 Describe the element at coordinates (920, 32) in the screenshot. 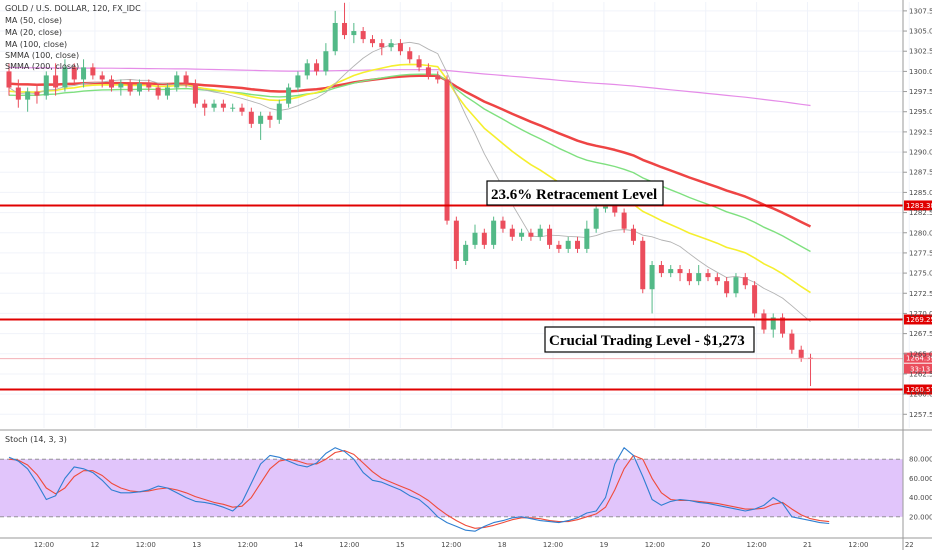

I see `price-tick-label: 1305.00` at that location.